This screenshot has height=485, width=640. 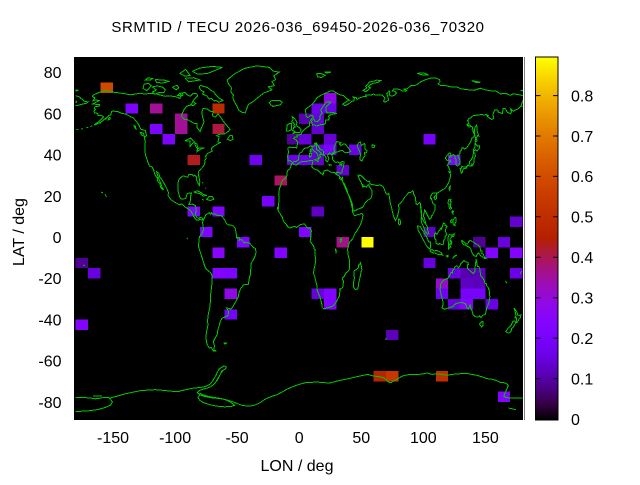 I want to click on svg-text: 0.6, so click(x=582, y=177).